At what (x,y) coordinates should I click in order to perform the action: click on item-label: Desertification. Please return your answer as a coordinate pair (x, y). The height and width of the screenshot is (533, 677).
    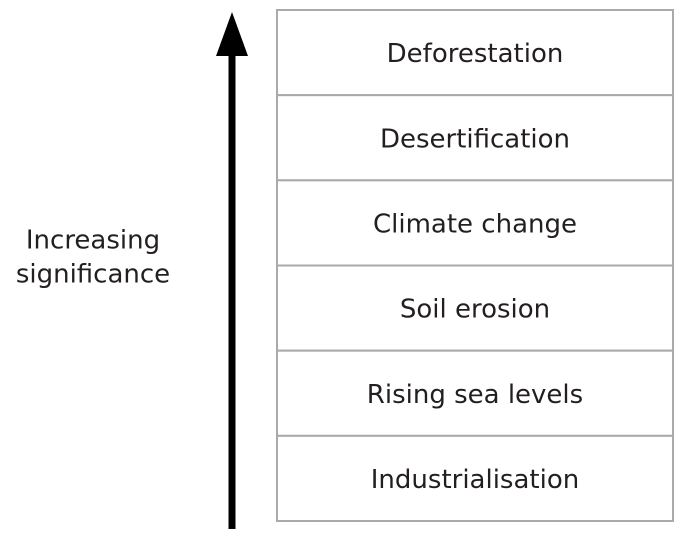
    Looking at the image, I should click on (475, 139).